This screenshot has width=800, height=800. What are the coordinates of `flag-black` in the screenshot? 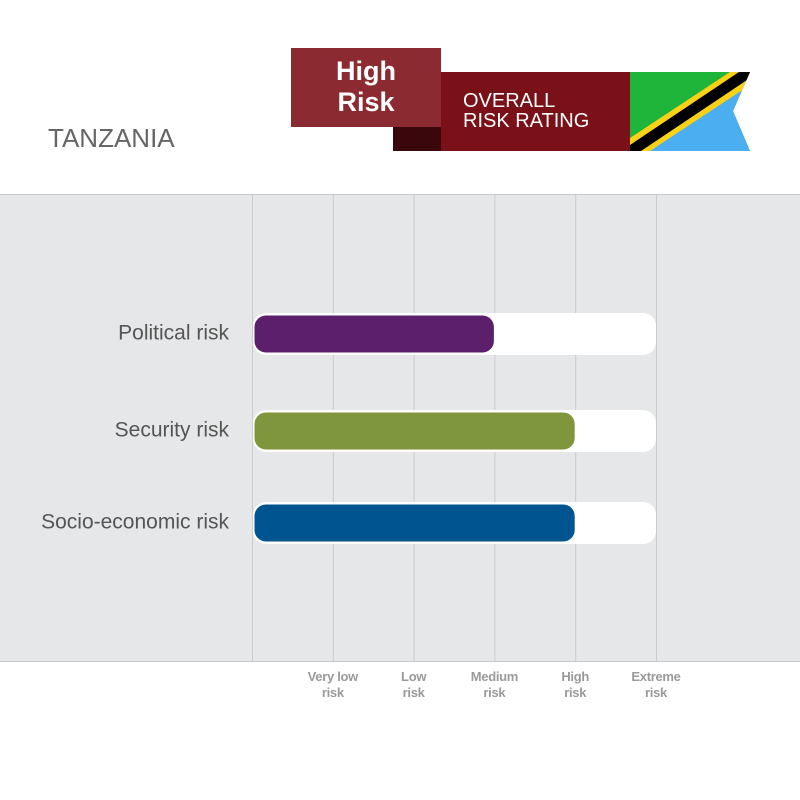 It's located at (690, 111).